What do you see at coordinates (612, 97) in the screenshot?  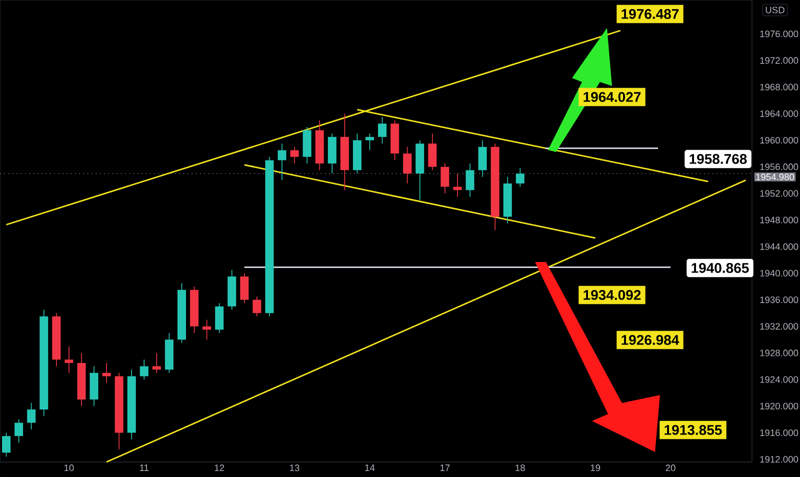 I see `annotation: 1964.027` at bounding box center [612, 97].